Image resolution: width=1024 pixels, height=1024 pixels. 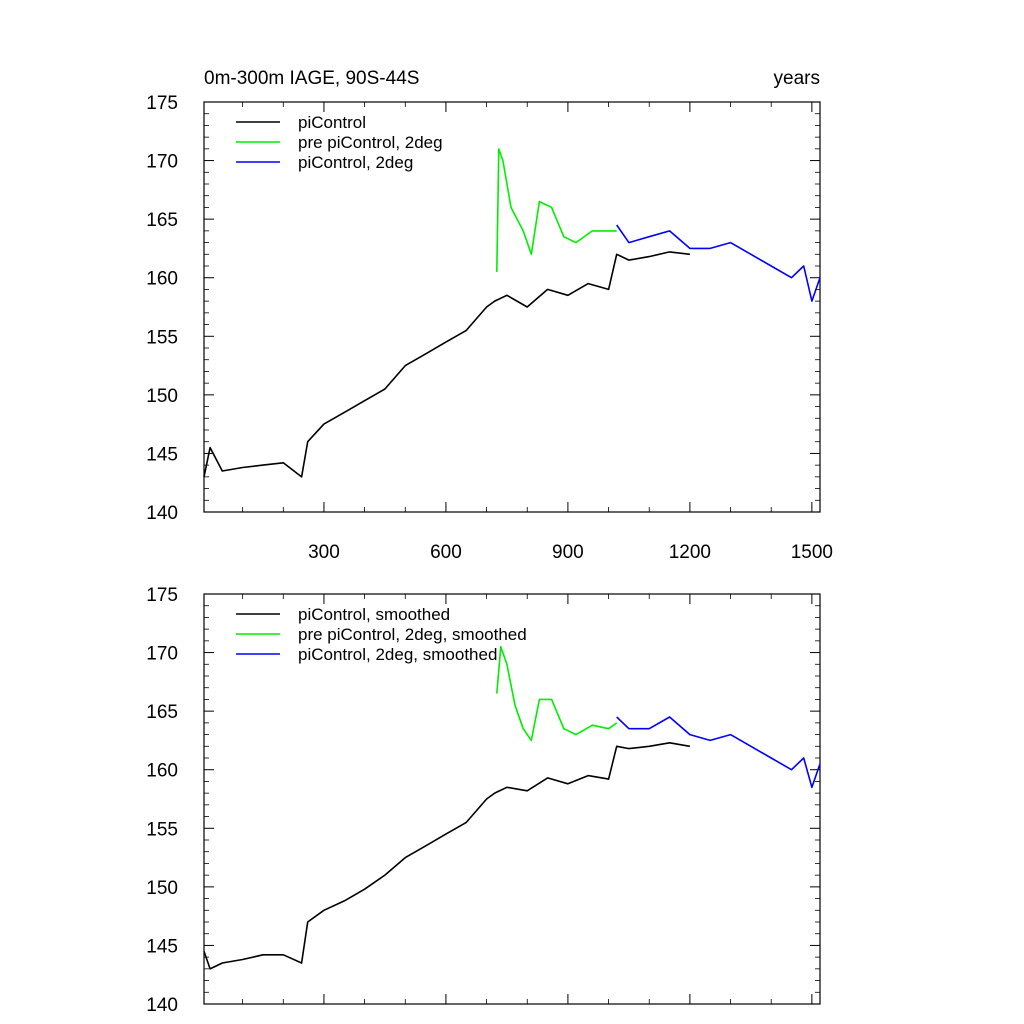 What do you see at coordinates (557, 693) in the screenshot?
I see `series-line-pre-picontrol-2deg-smoothed` at bounding box center [557, 693].